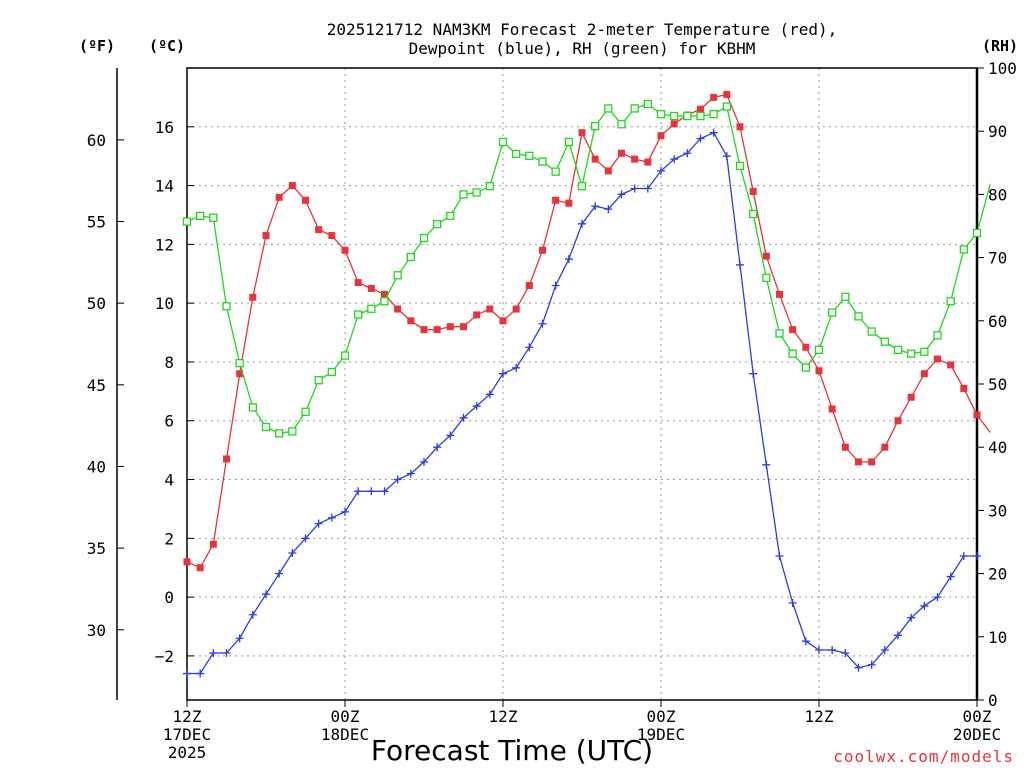  I want to click on x-tick-label: 12Z, so click(819, 716).